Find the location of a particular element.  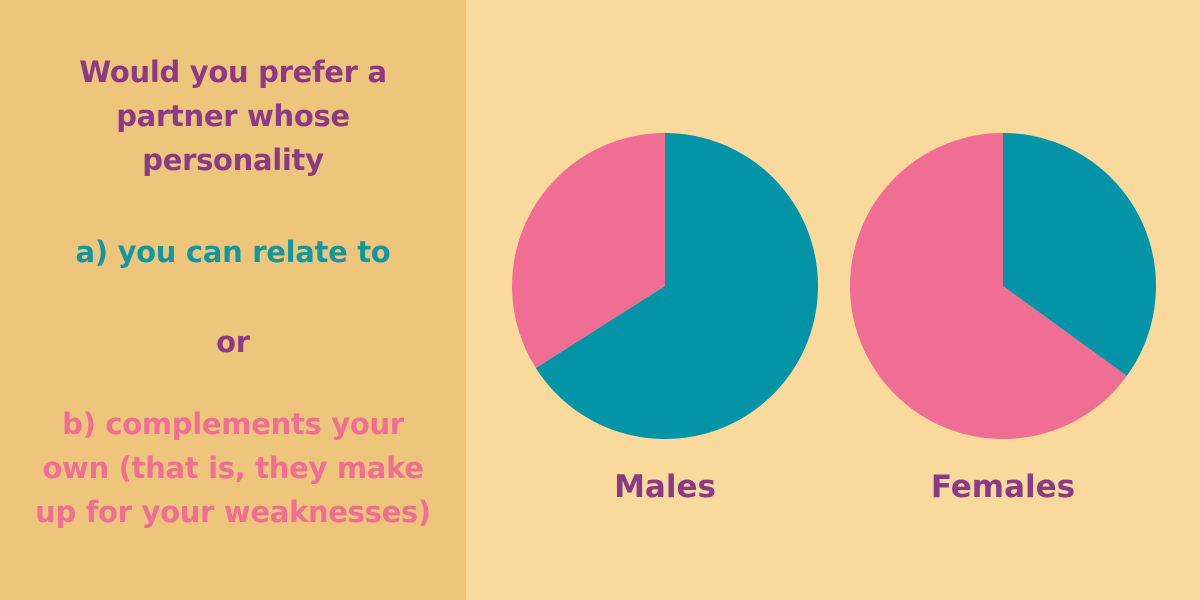

option-a-text: a) you can relate to is located at coordinates (233, 252).